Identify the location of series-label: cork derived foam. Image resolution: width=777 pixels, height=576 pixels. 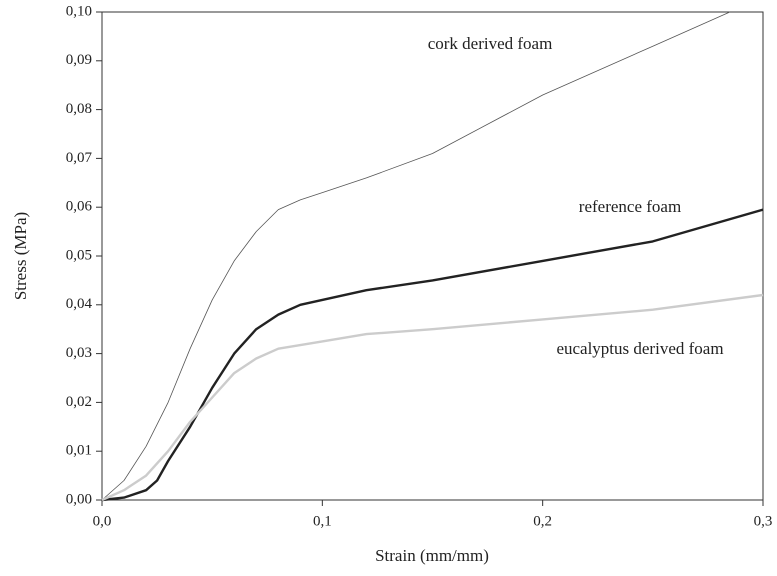
(490, 43).